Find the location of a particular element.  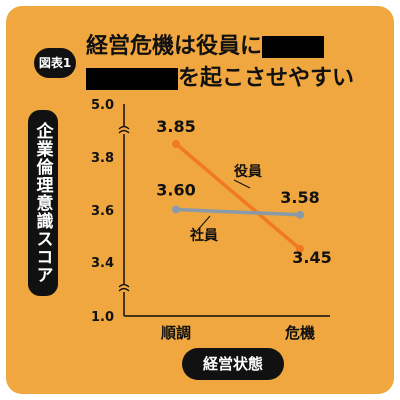

series-label: 社員 is located at coordinates (203, 235).